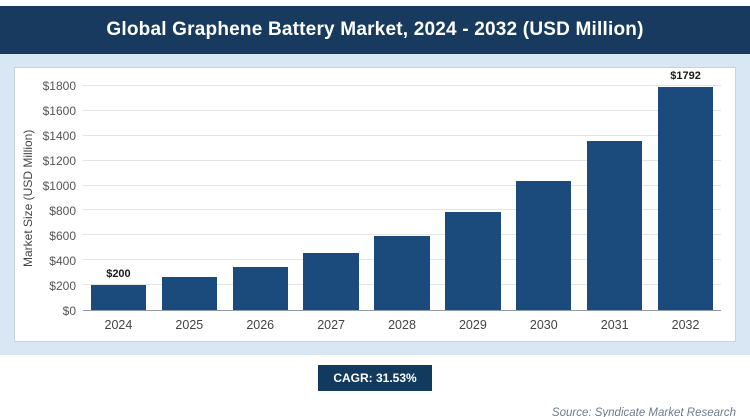  Describe the element at coordinates (59, 136) in the screenshot. I see `y-tick-label: $1400` at that location.